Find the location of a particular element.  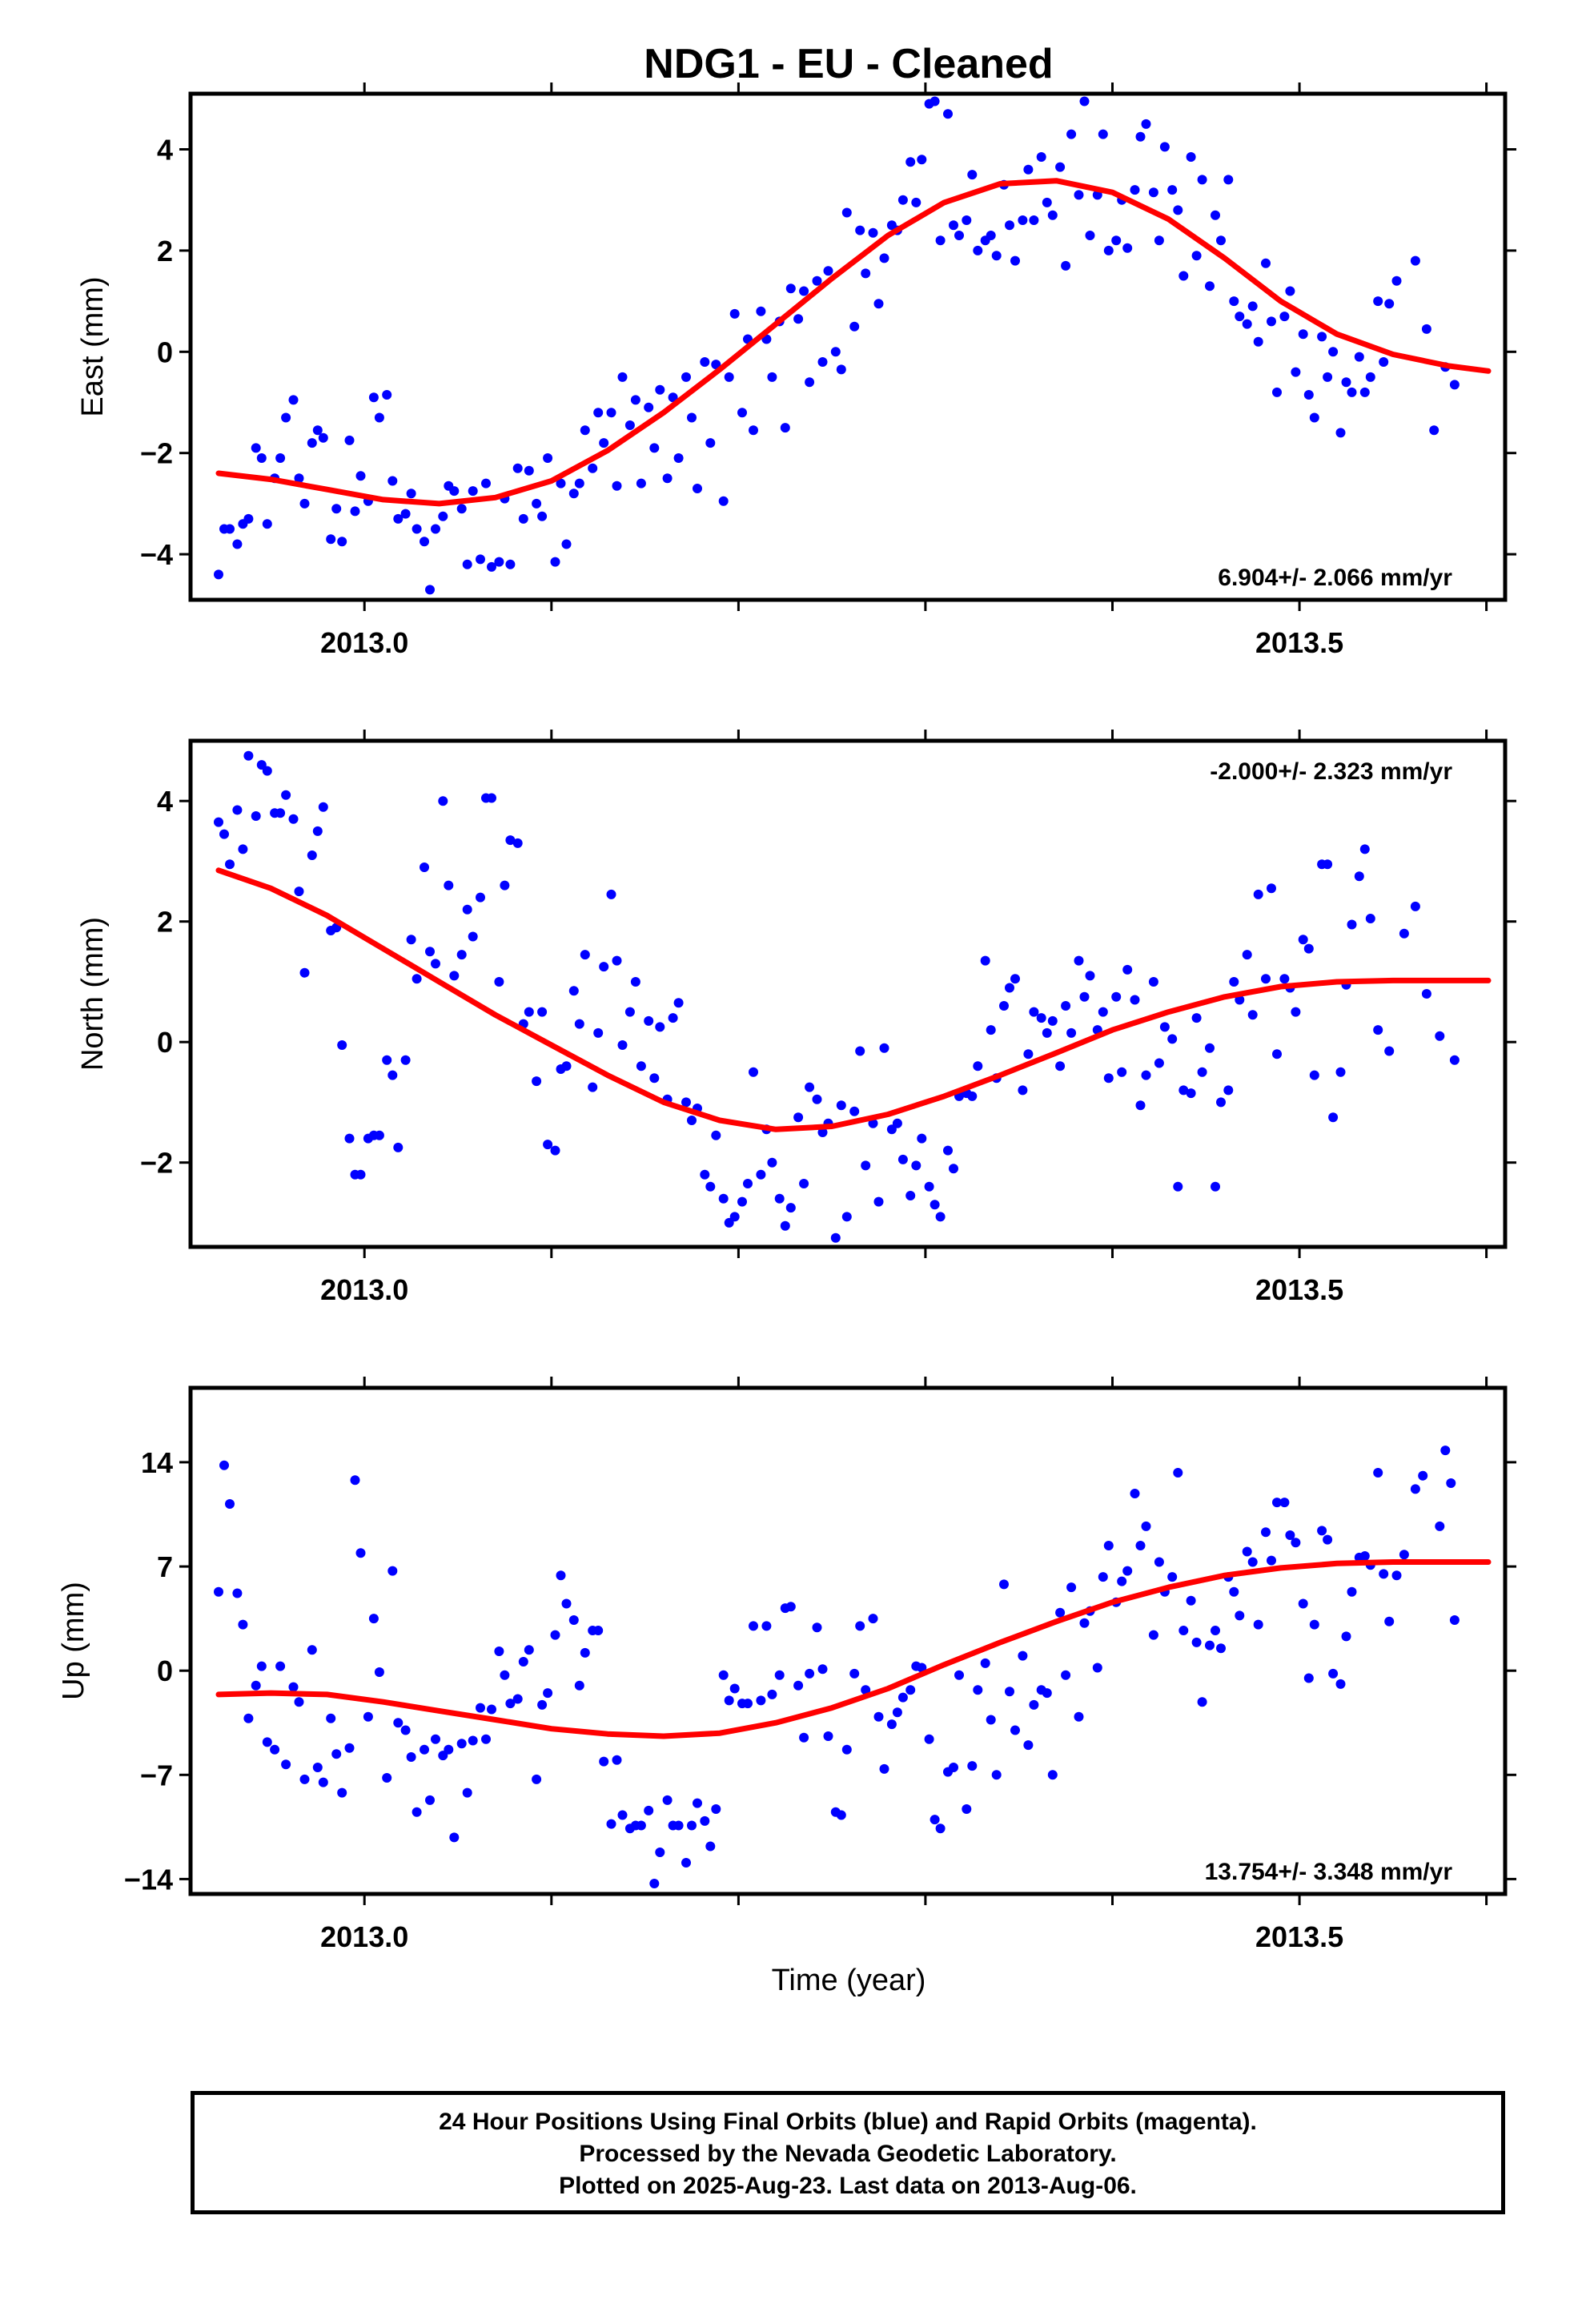

y-tick-label: 0 is located at coordinates (165, 1042).